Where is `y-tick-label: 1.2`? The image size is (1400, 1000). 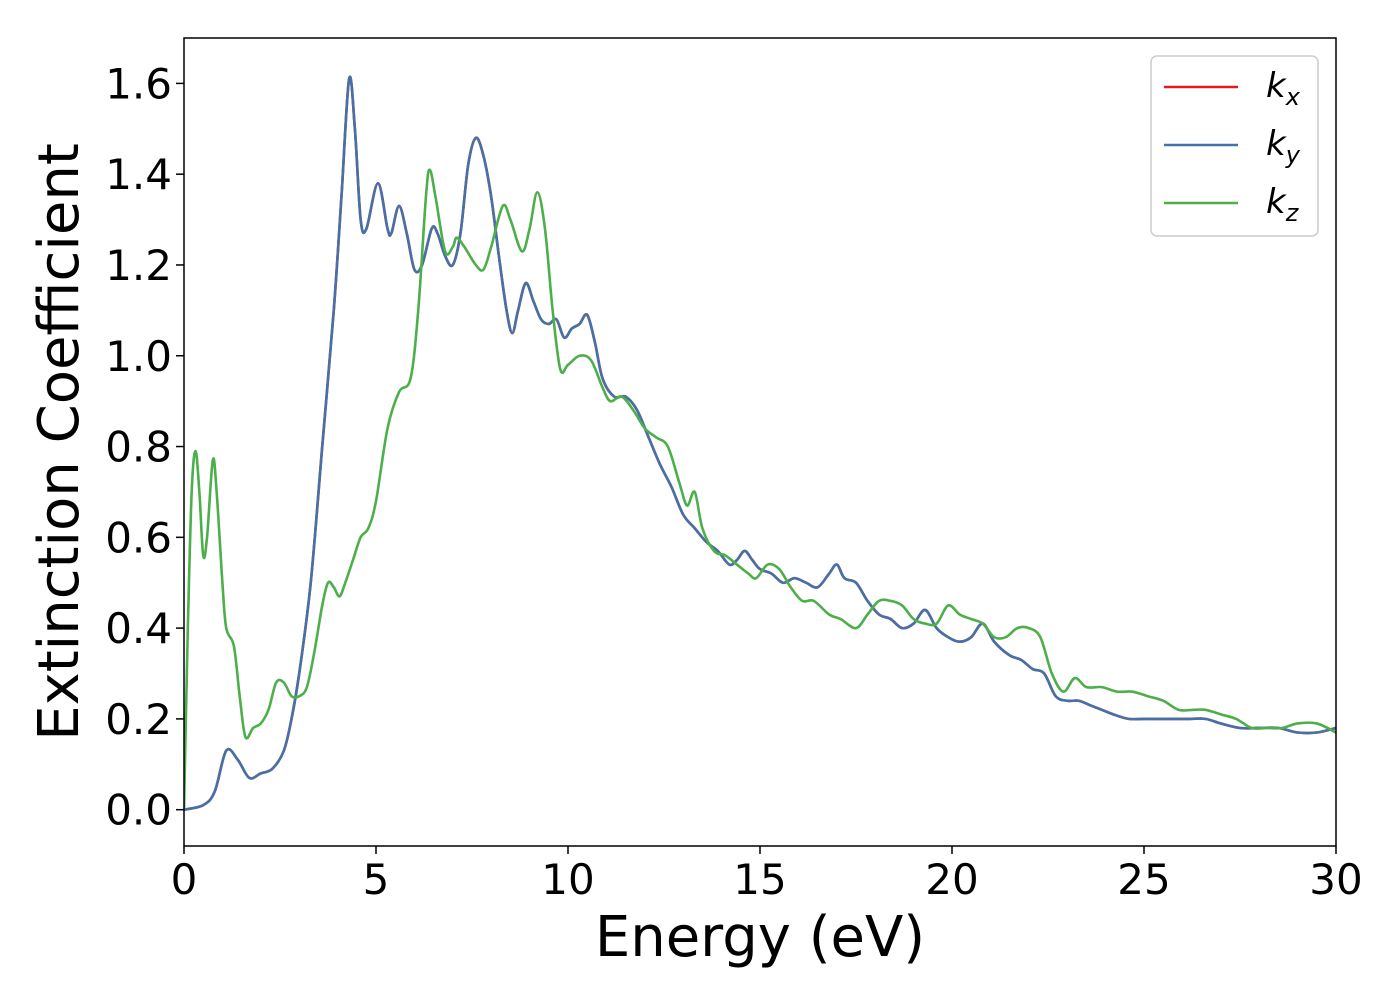
y-tick-label: 1.2 is located at coordinates (138, 265).